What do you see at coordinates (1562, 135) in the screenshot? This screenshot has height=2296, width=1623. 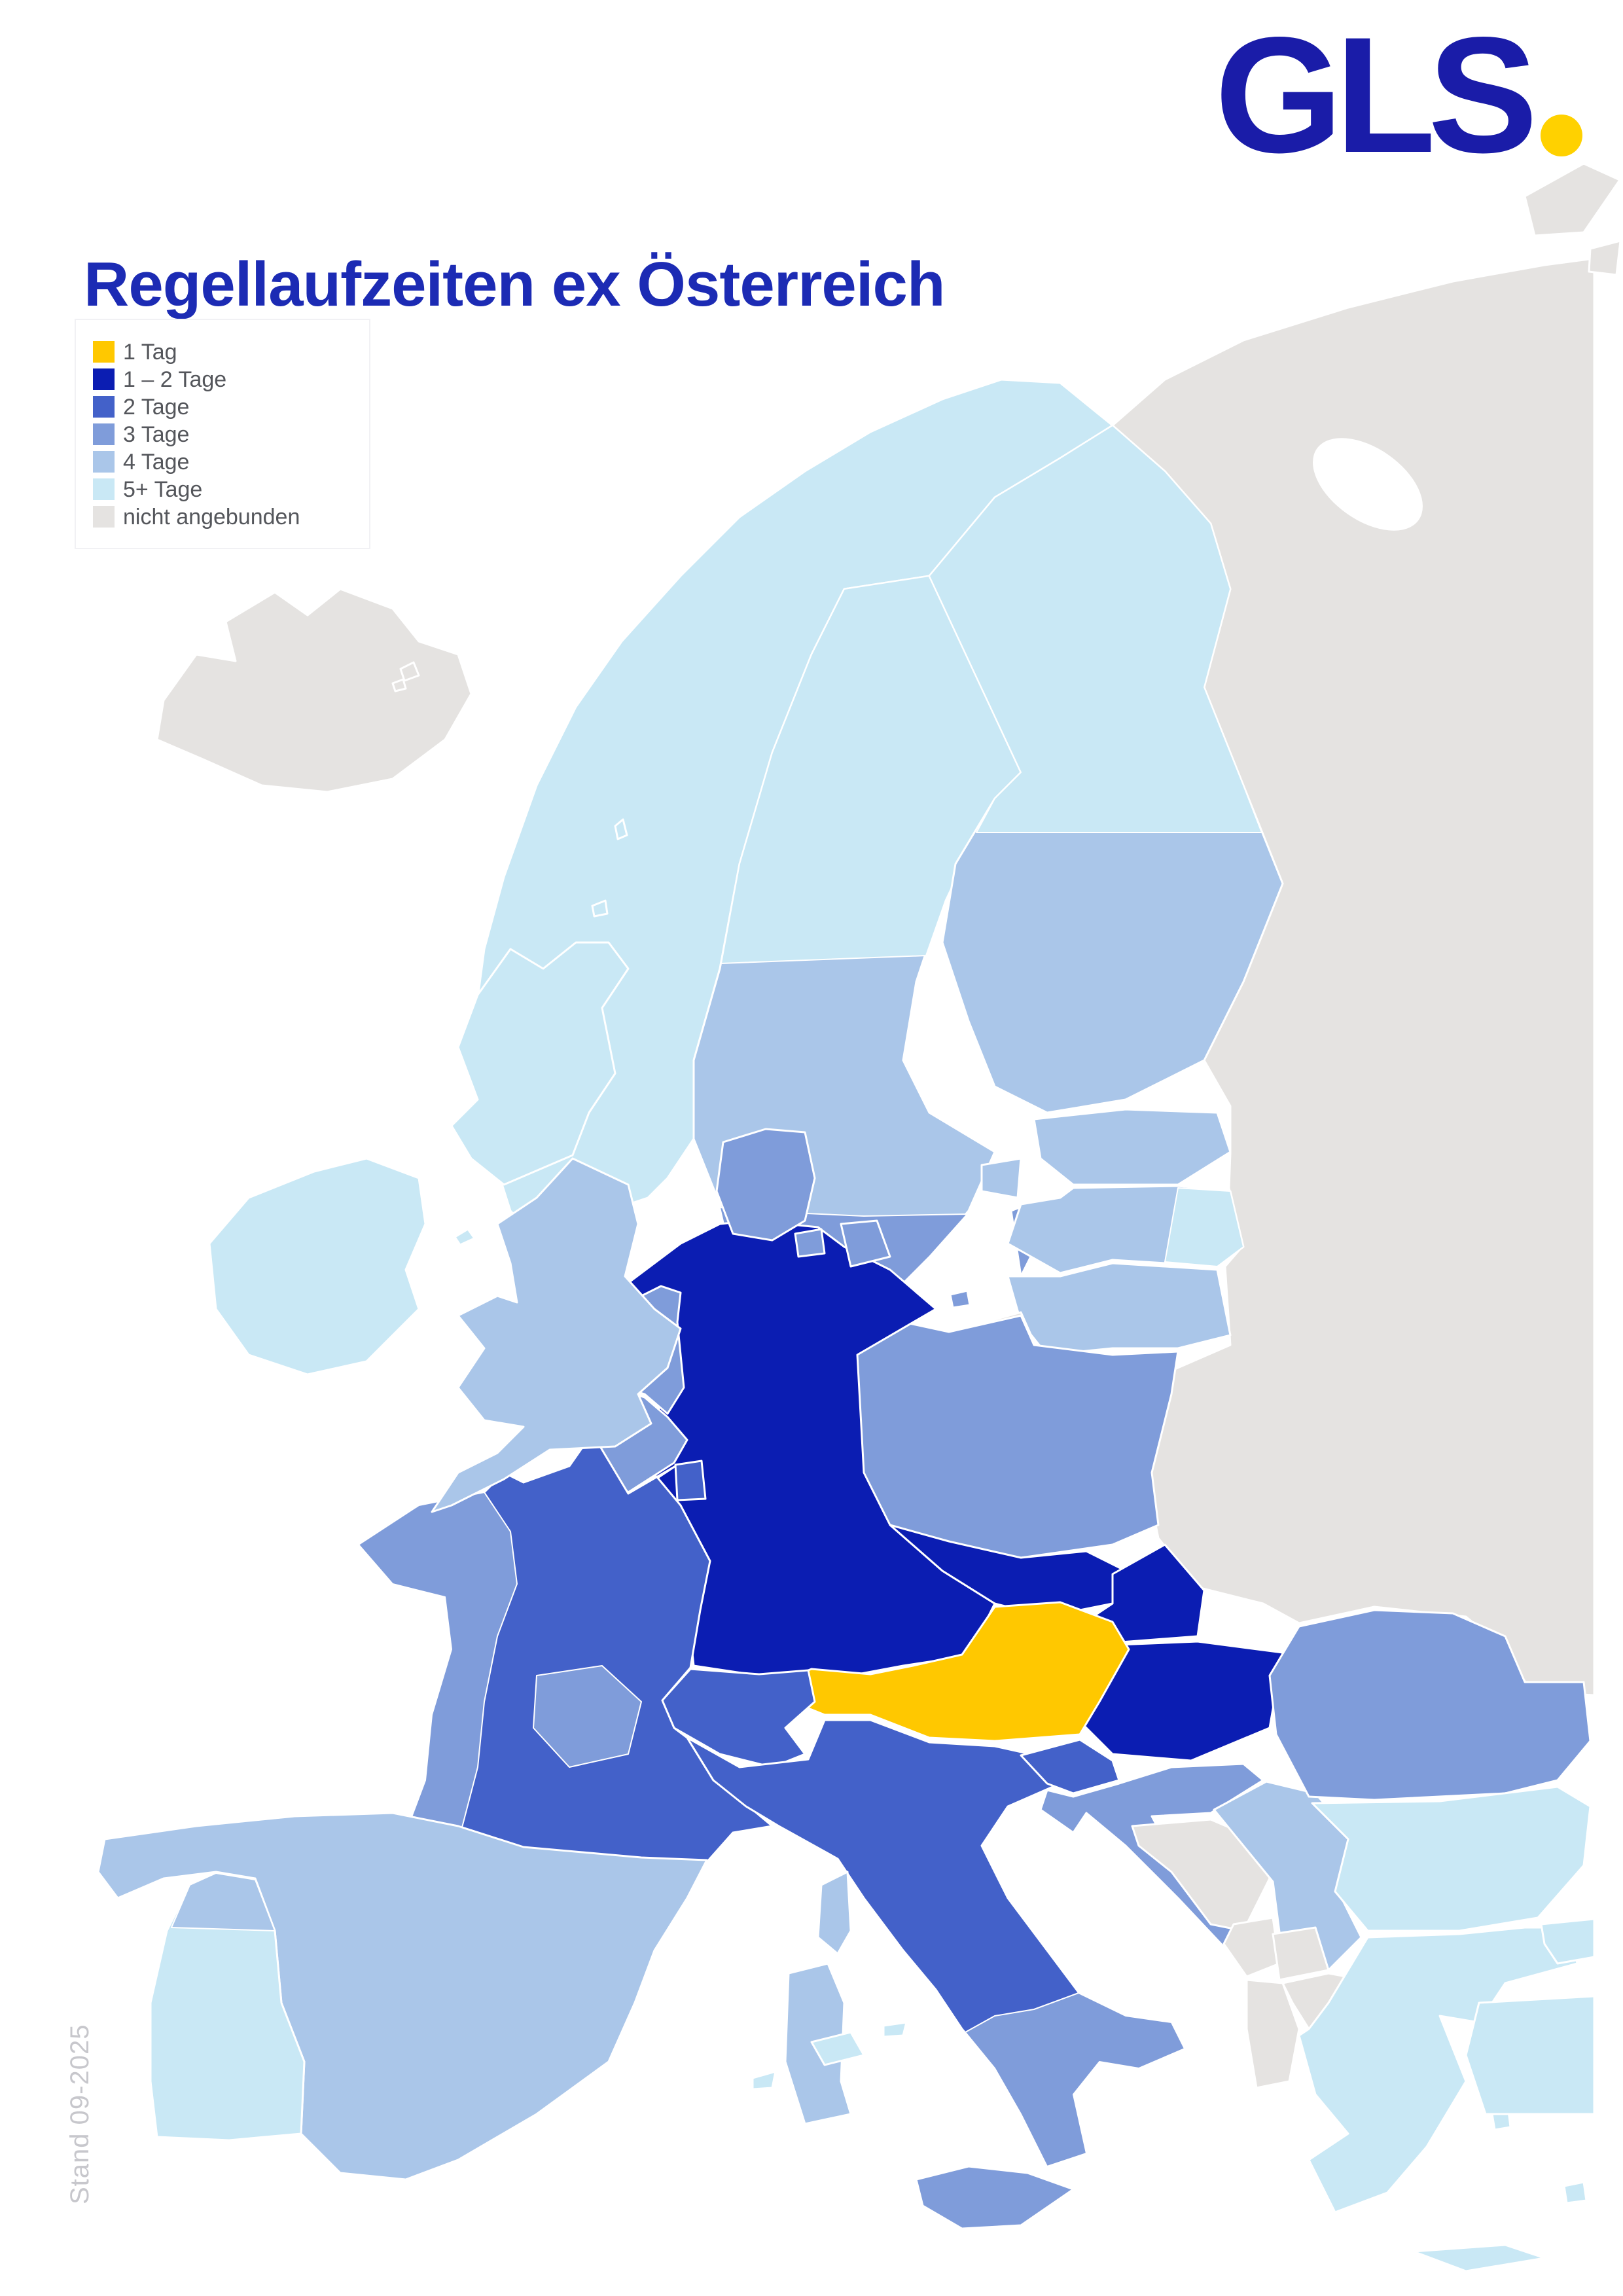 I see `gls-logo-dot-icon` at bounding box center [1562, 135].